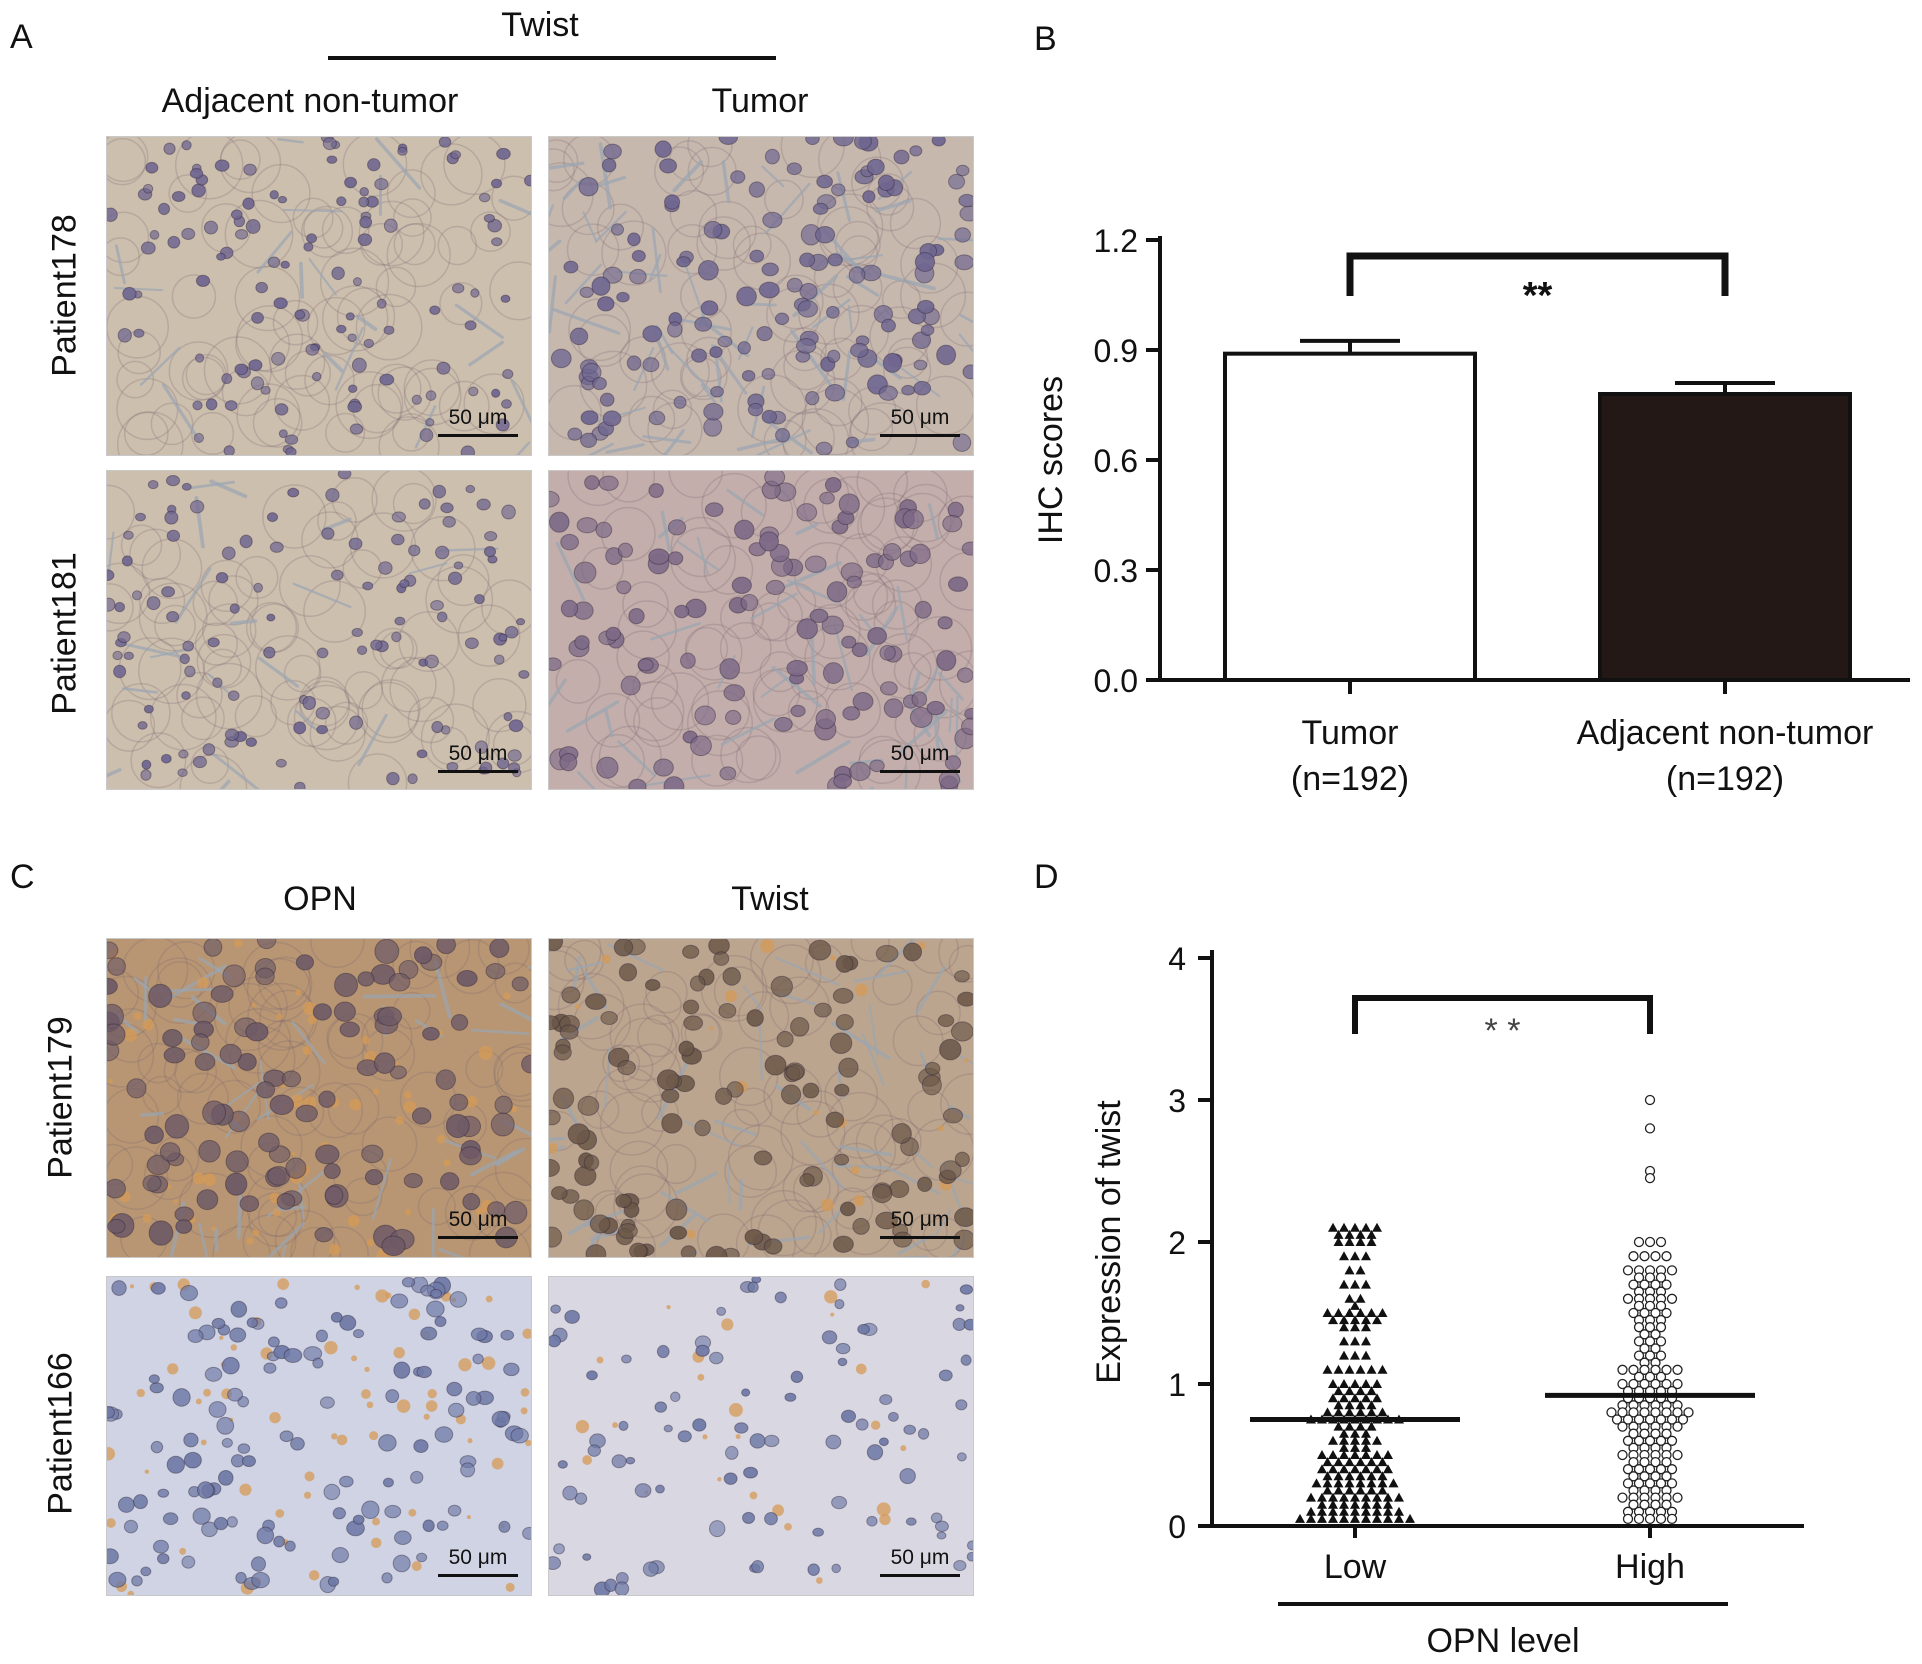 This screenshot has width=1922, height=1664. Describe the element at coordinates (1116, 681) in the screenshot. I see `y-tick-label: 0.0` at that location.